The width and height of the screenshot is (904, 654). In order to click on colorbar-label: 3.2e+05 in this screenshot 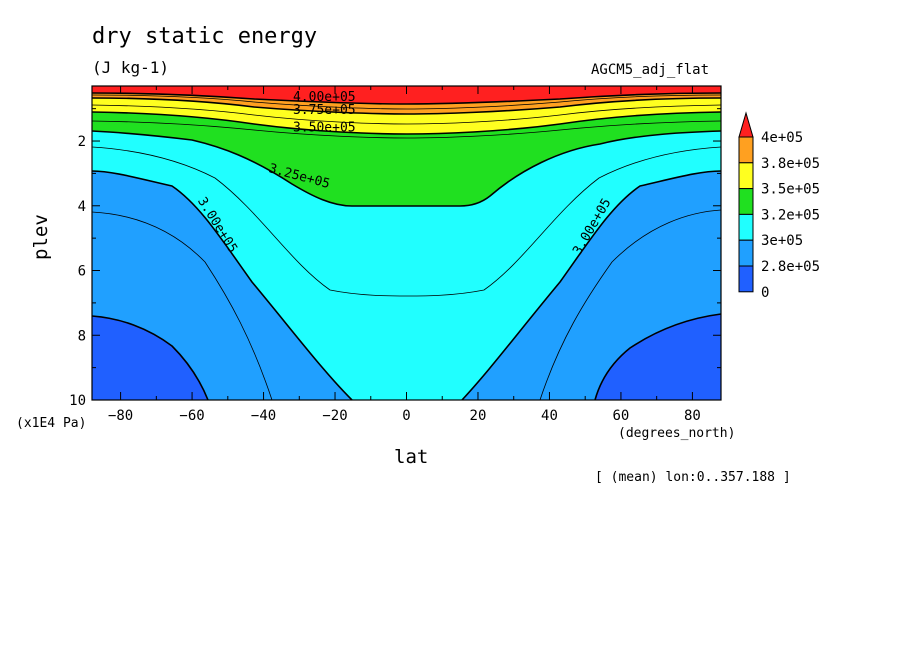, I will do `click(790, 215)`.